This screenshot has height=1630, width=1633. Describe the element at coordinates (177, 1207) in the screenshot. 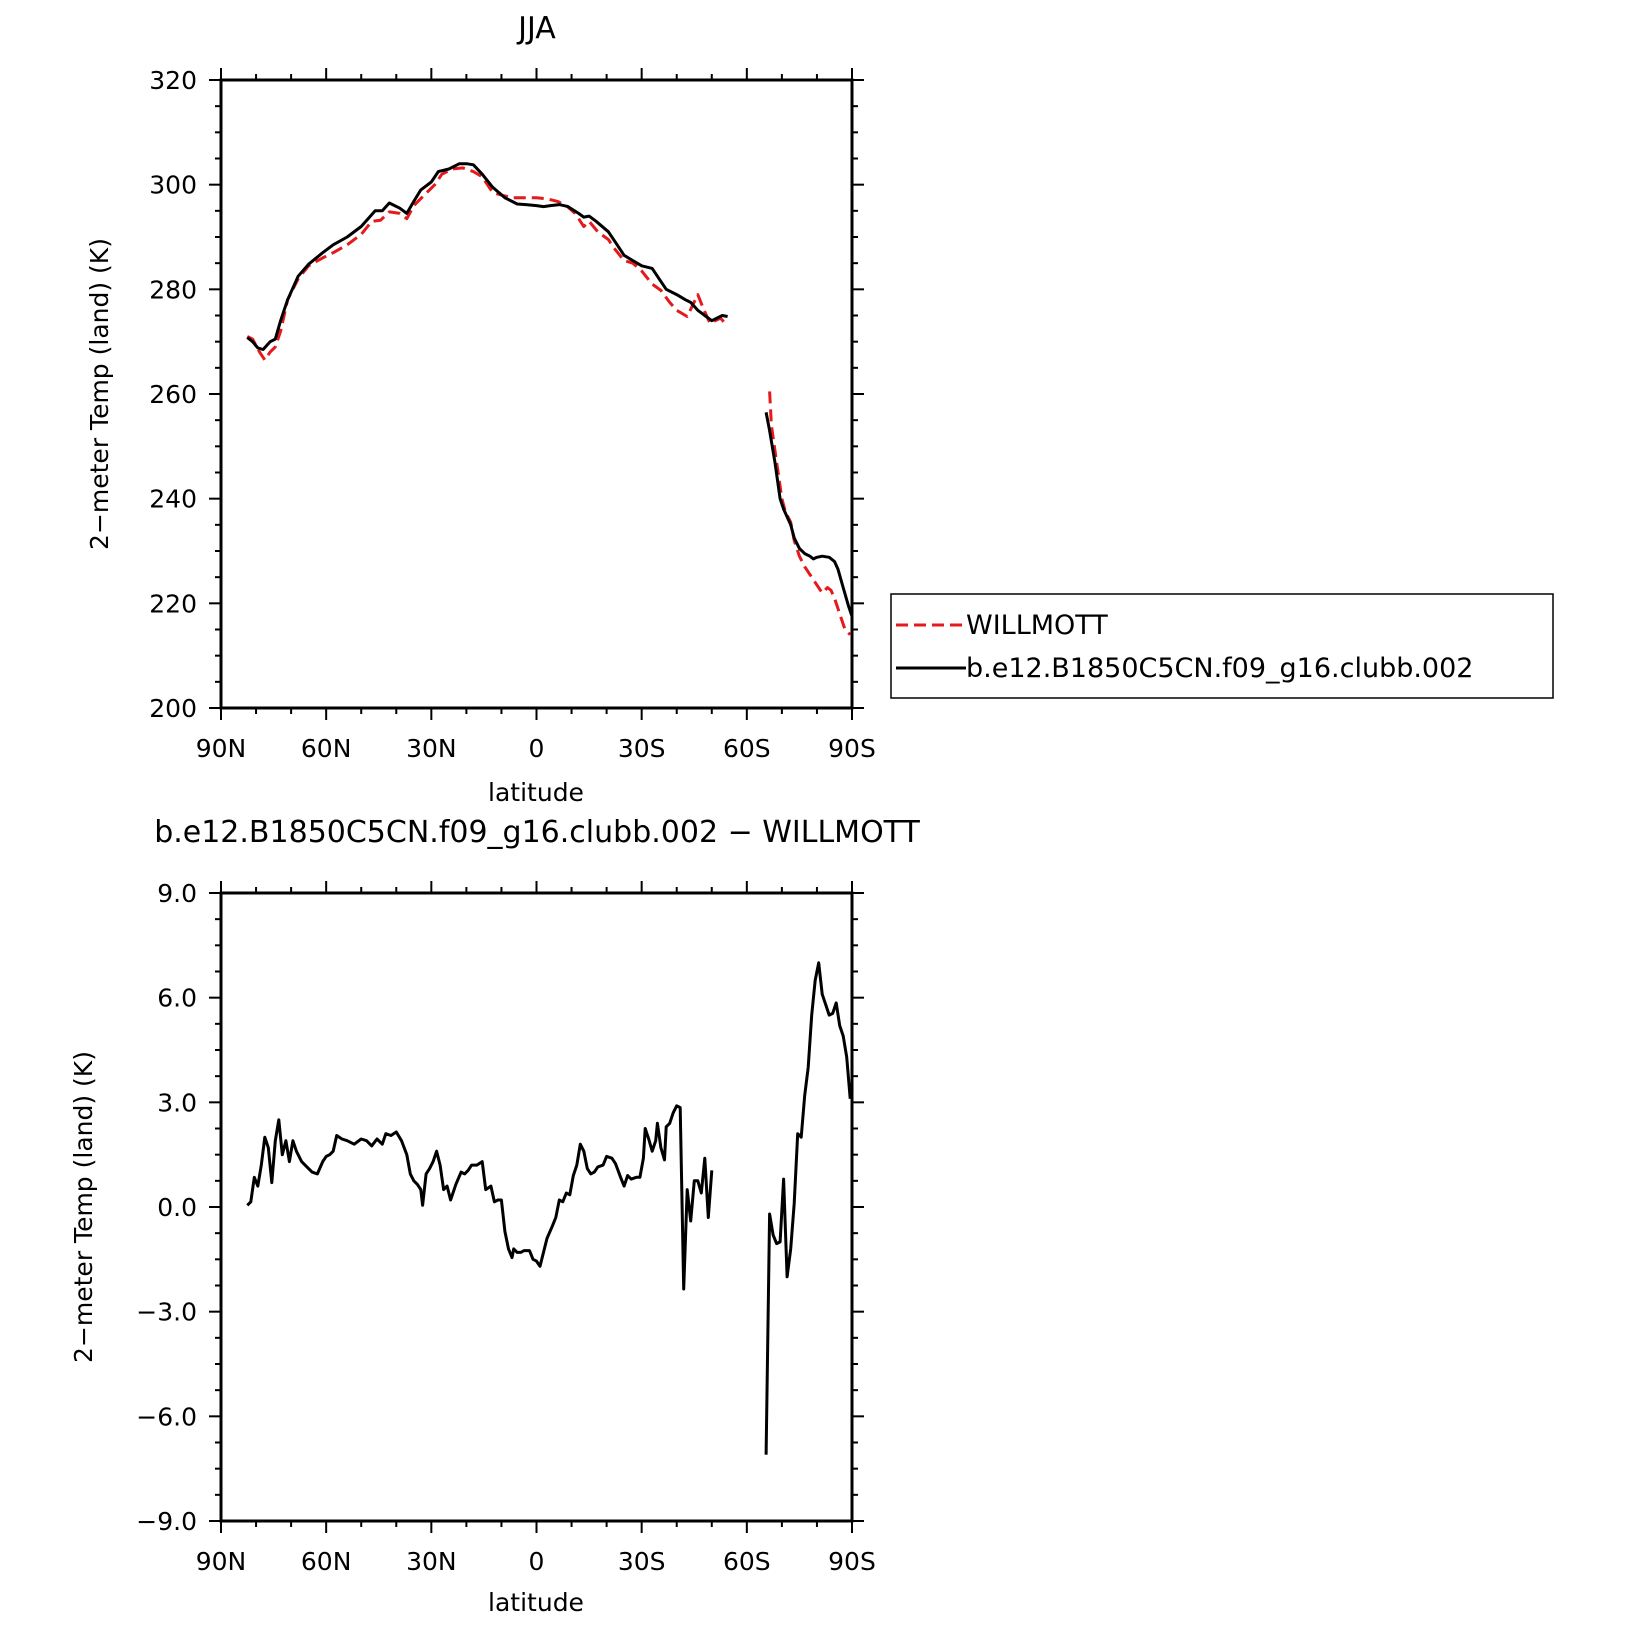

I see `bottom-y-tick-label: 0.0` at that location.